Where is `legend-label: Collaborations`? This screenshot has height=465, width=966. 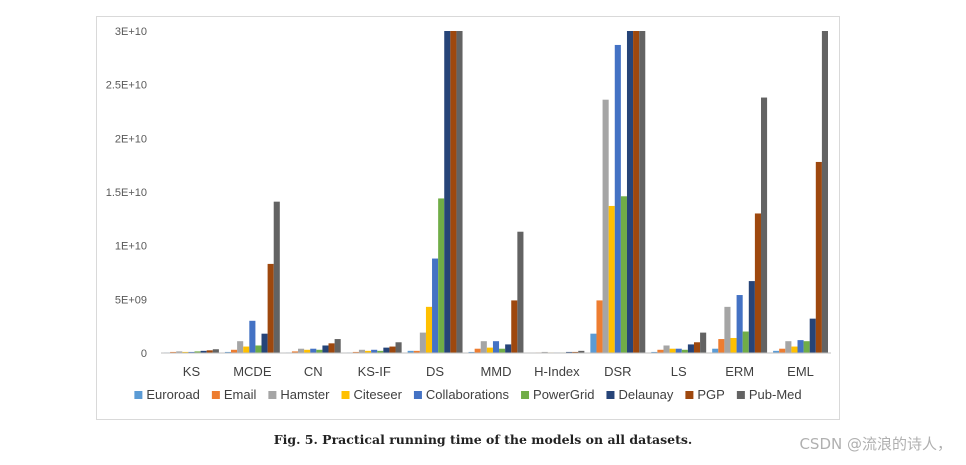
legend-label: Collaborations is located at coordinates (468, 394).